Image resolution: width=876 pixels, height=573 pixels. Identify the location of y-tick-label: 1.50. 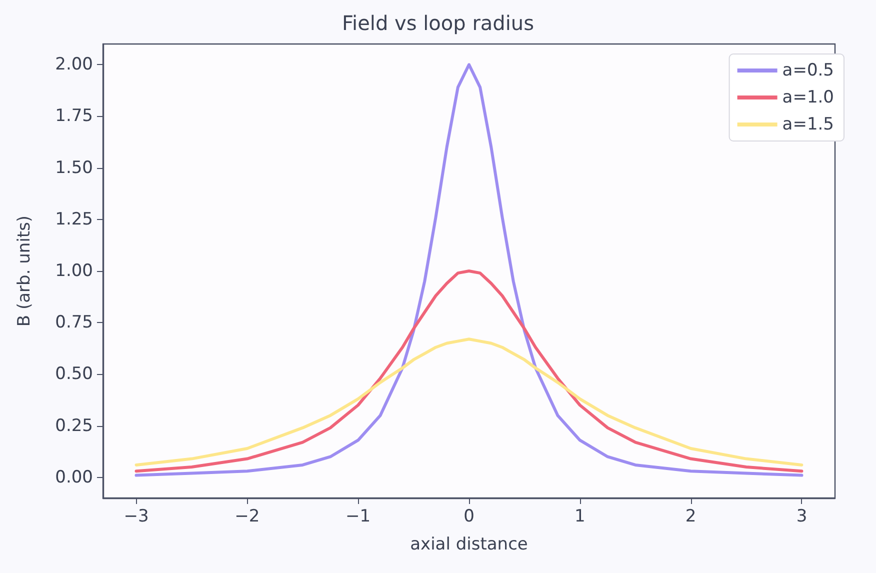
(74, 168).